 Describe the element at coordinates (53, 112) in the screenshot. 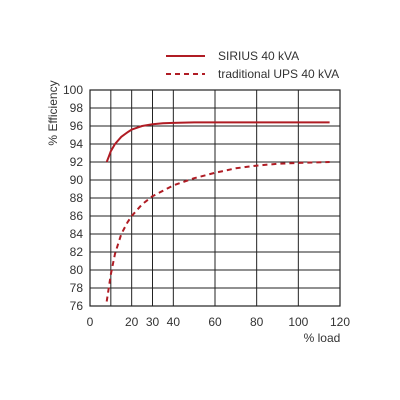

I see `y-axis-label: % Efficiency` at that location.